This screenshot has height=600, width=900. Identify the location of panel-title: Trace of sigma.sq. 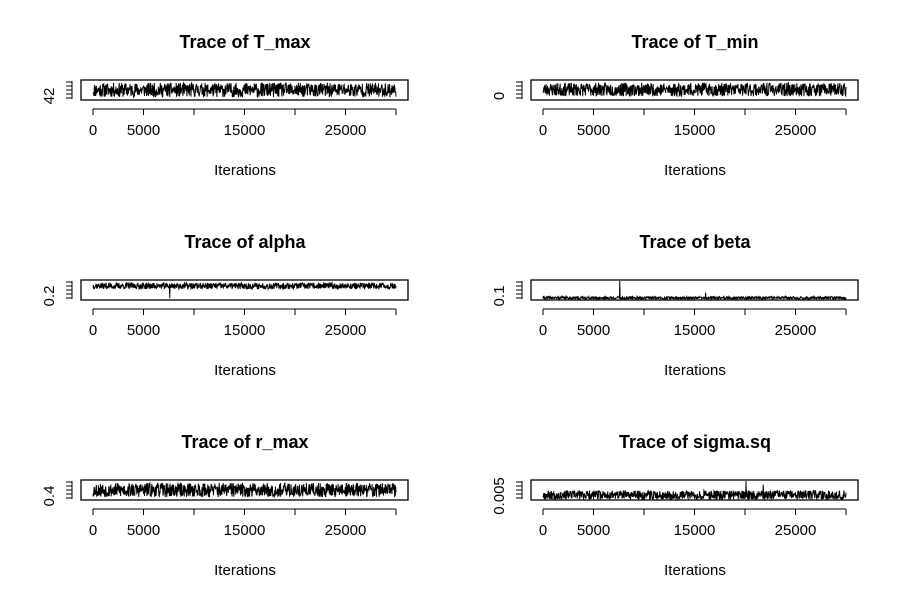
(695, 442).